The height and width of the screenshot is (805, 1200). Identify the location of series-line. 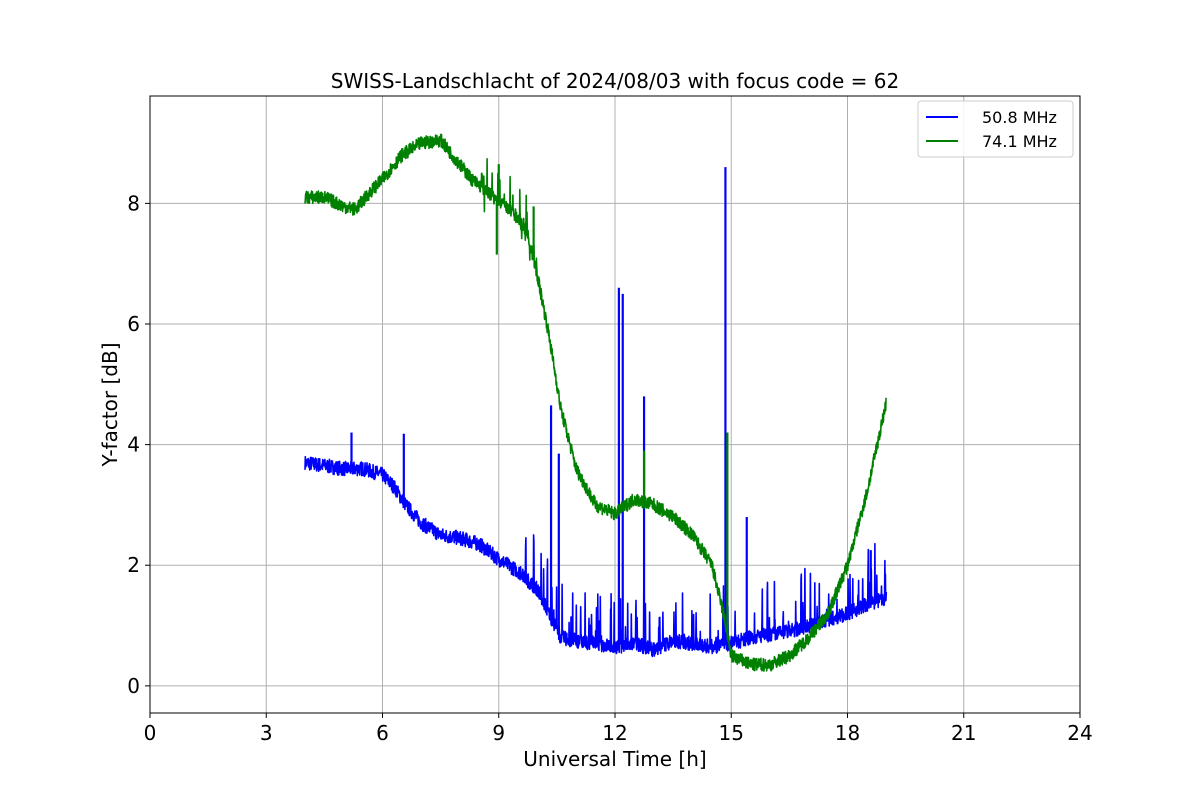
(596, 556).